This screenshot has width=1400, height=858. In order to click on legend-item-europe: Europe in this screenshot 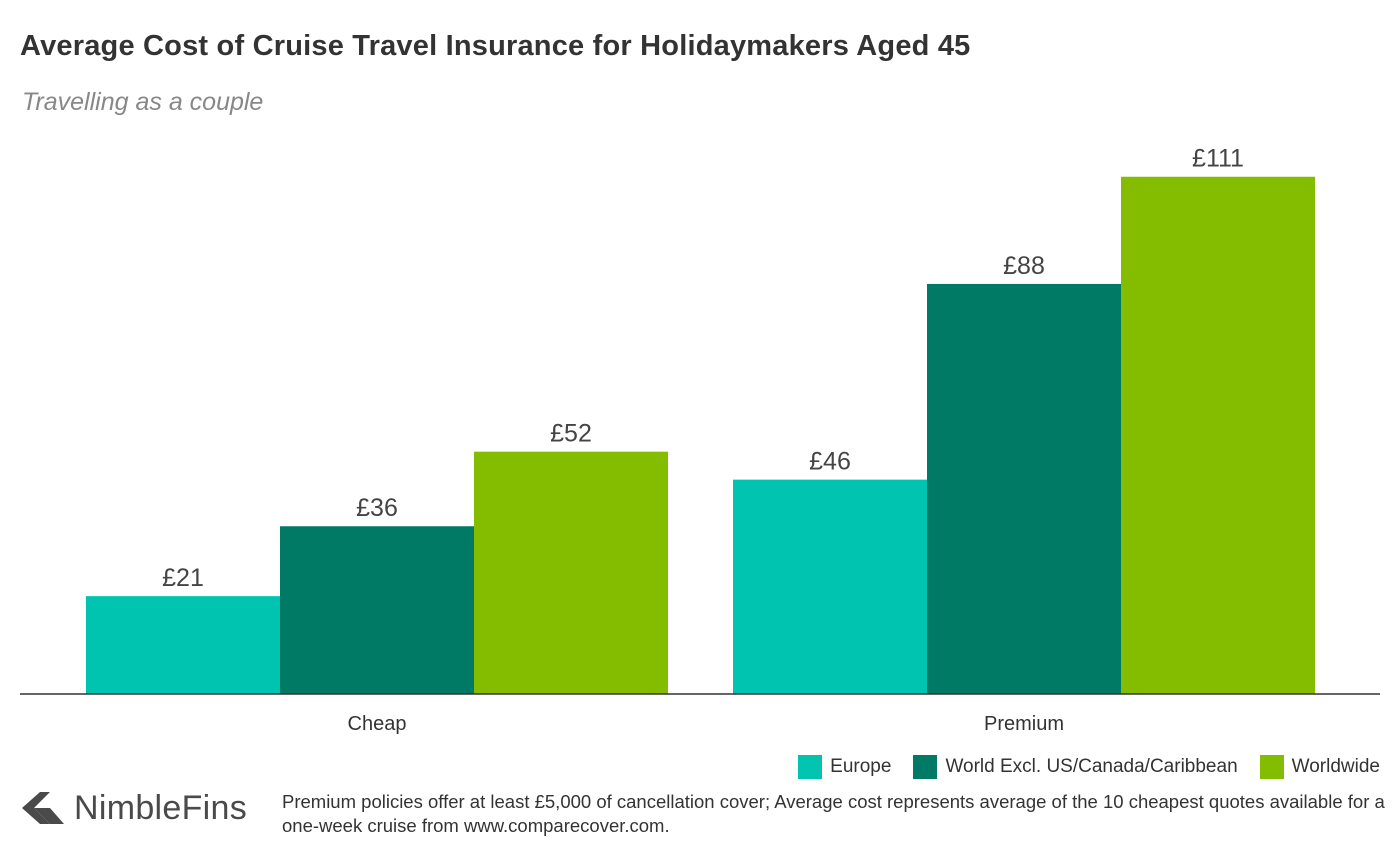, I will do `click(844, 767)`.